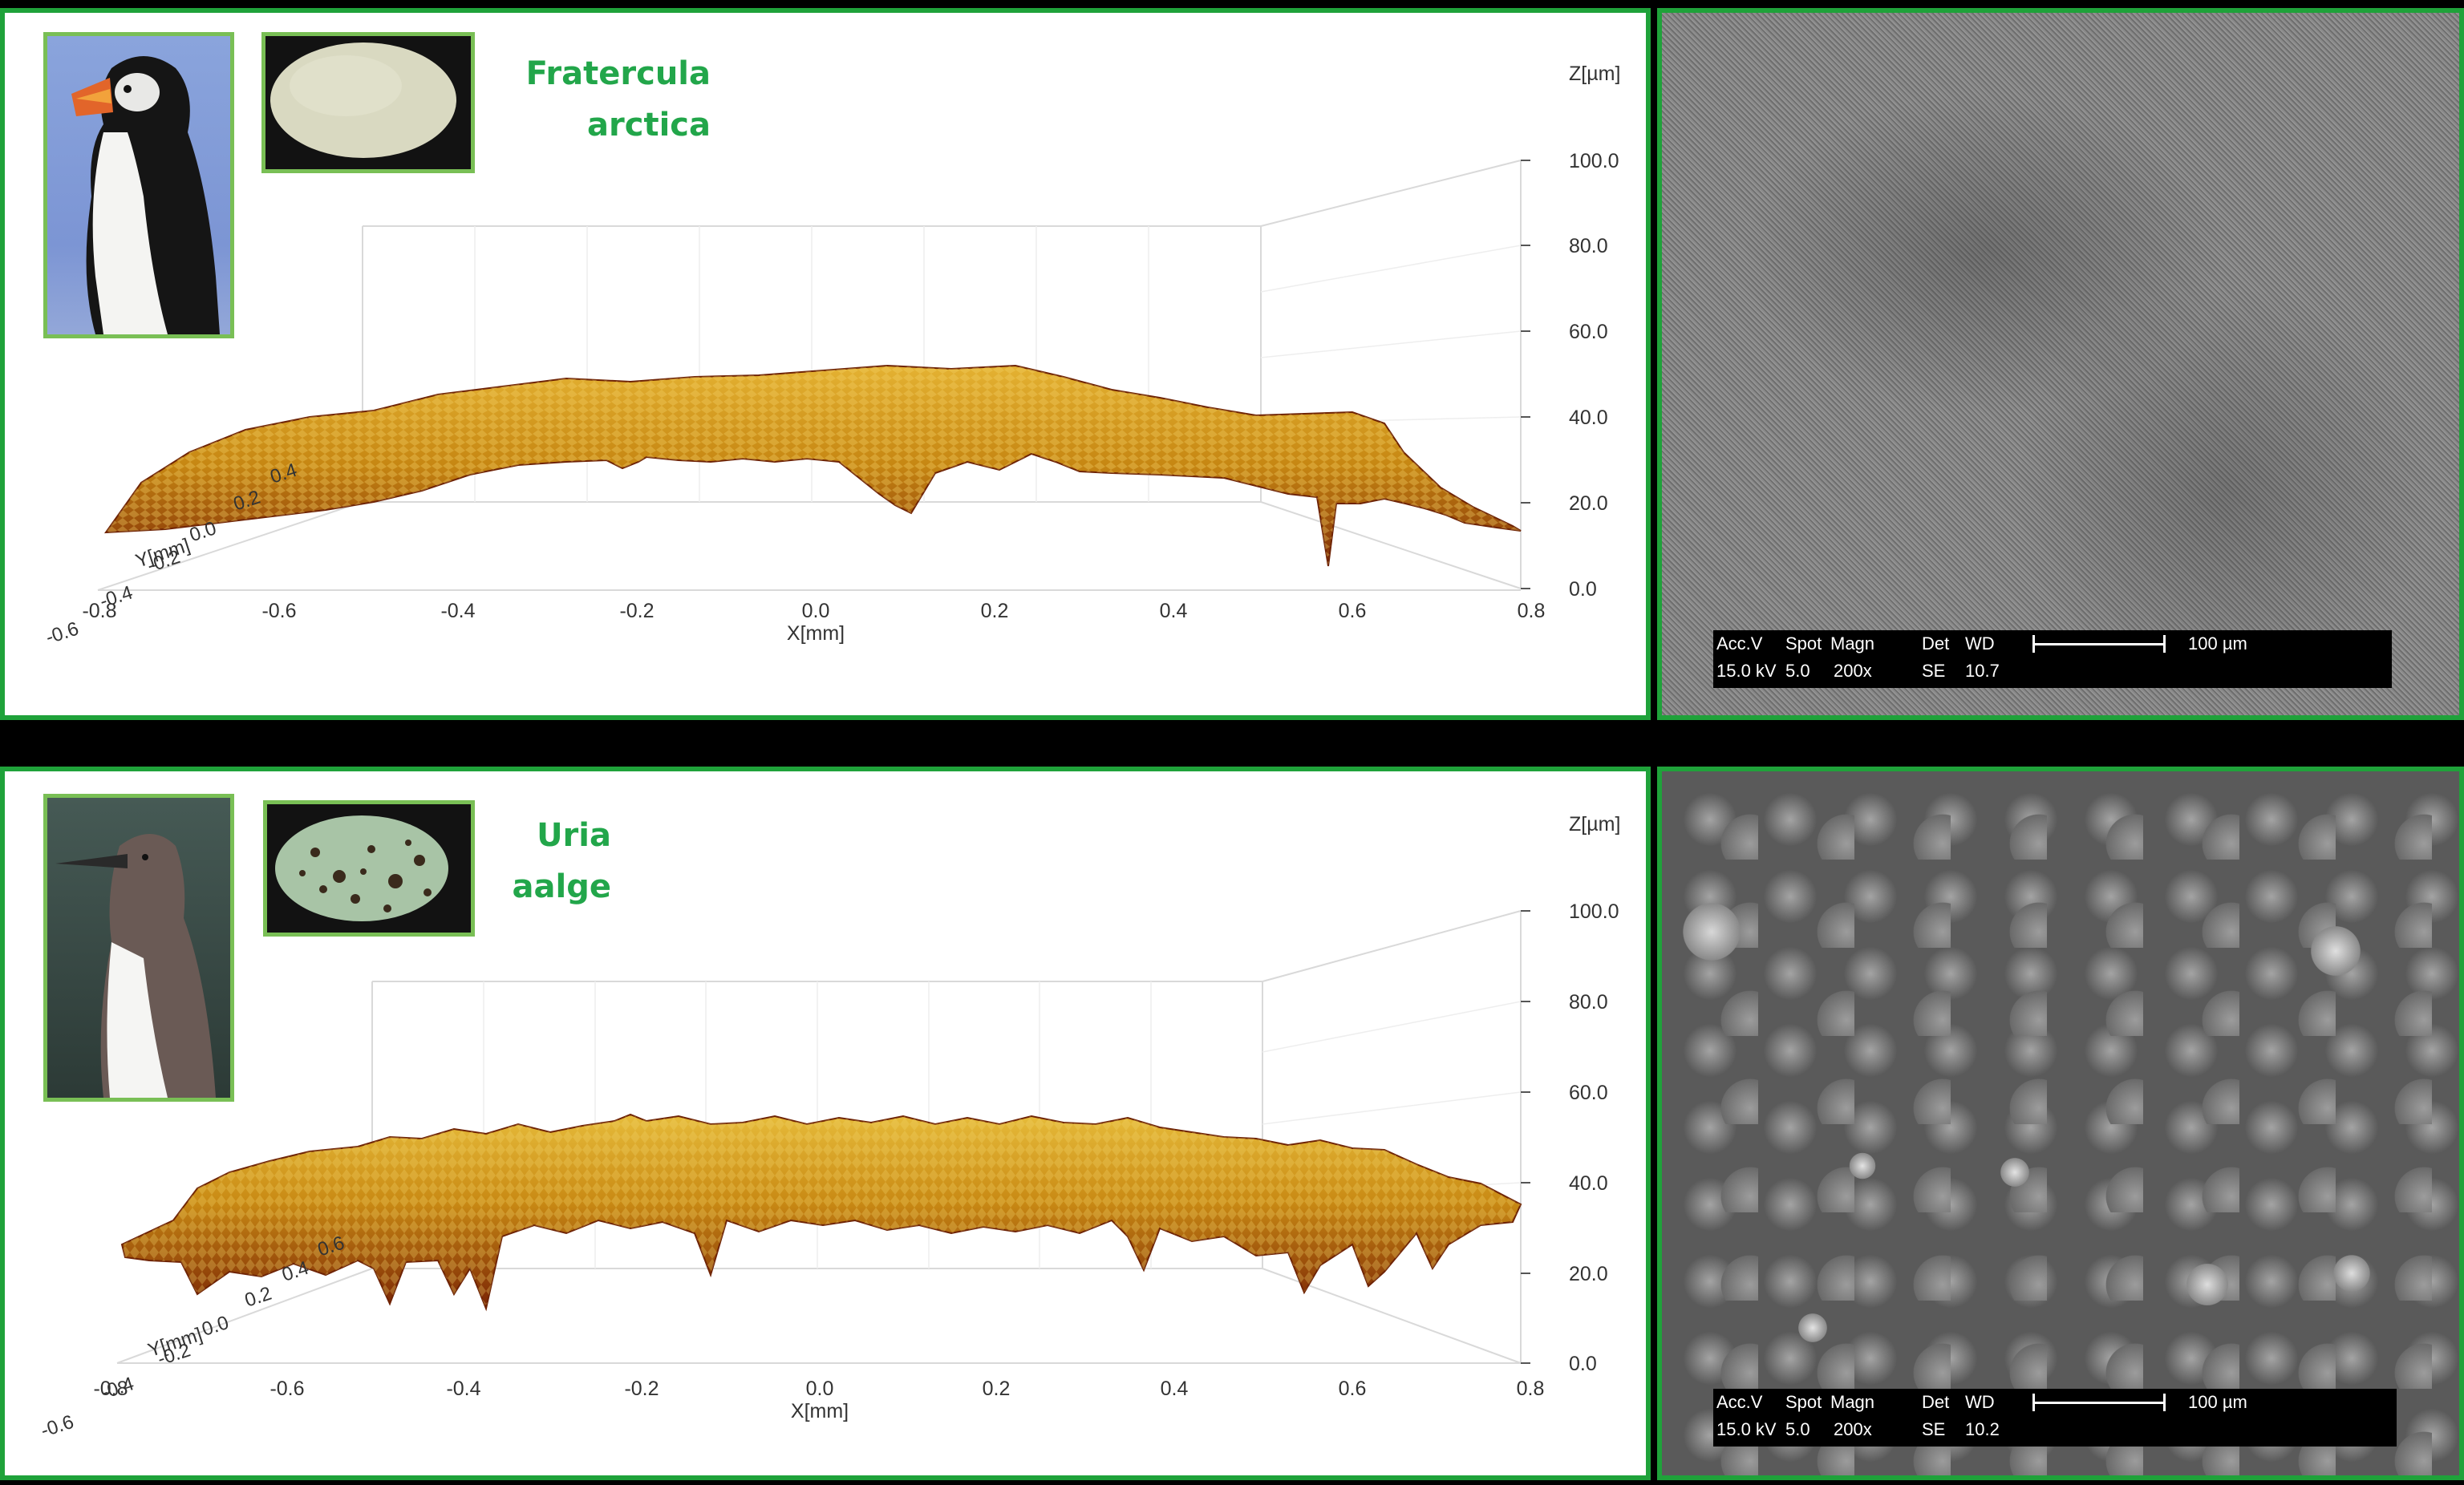 This screenshot has height=1485, width=2464. I want to click on murre-egg-photo, so click(369, 868).